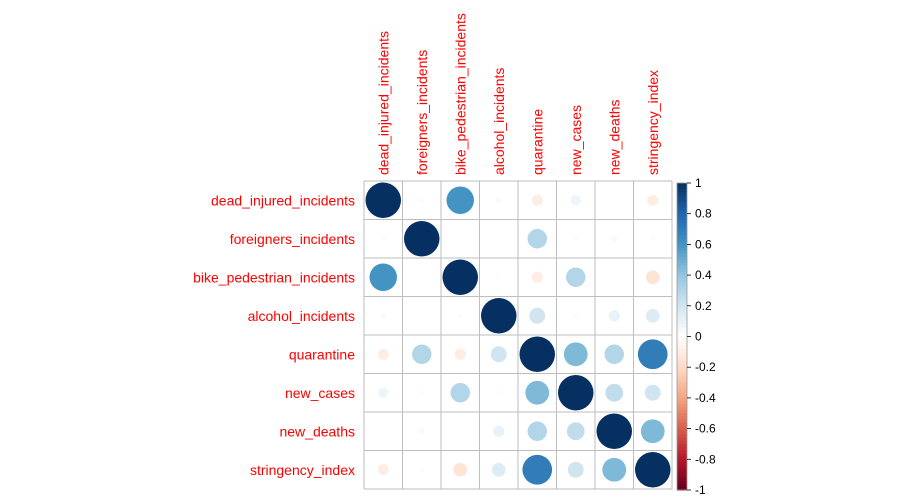 The width and height of the screenshot is (900, 500). I want to click on colorbar-tick-label: 0.4, so click(703, 275).